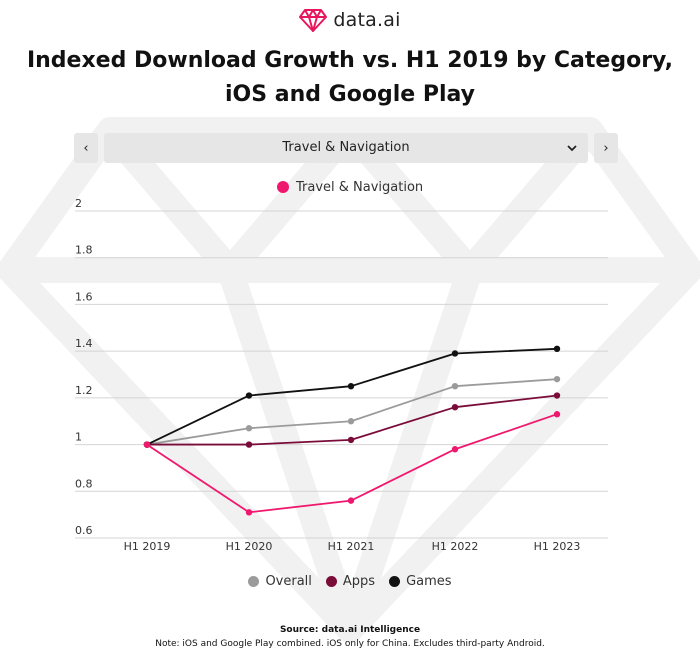 Image resolution: width=700 pixels, height=663 pixels. Describe the element at coordinates (352, 396) in the screenshot. I see `series-line-games` at that location.